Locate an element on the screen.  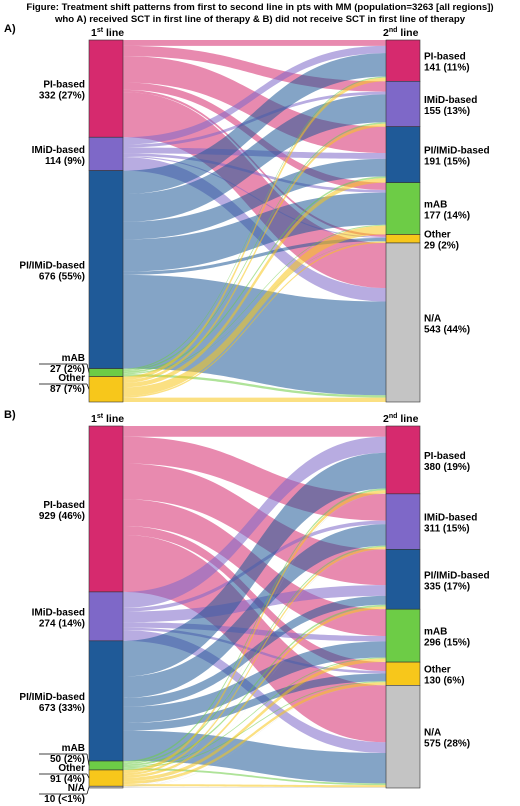
target-node-other is located at coordinates (403, 673).